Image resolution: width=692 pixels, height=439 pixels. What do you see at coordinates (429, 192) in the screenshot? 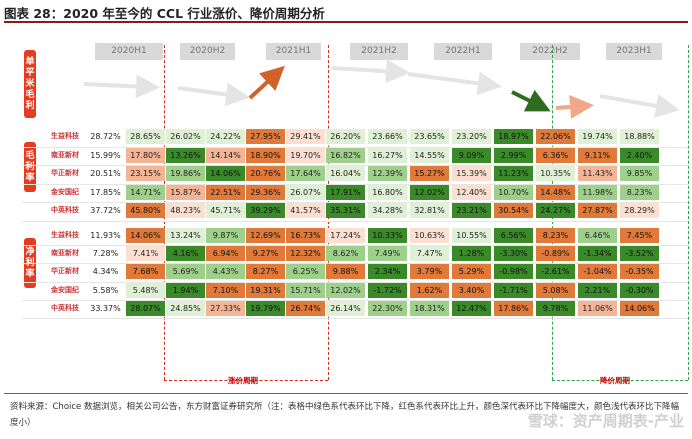
I see `gross_margin-cell: 12.02%` at bounding box center [429, 192].